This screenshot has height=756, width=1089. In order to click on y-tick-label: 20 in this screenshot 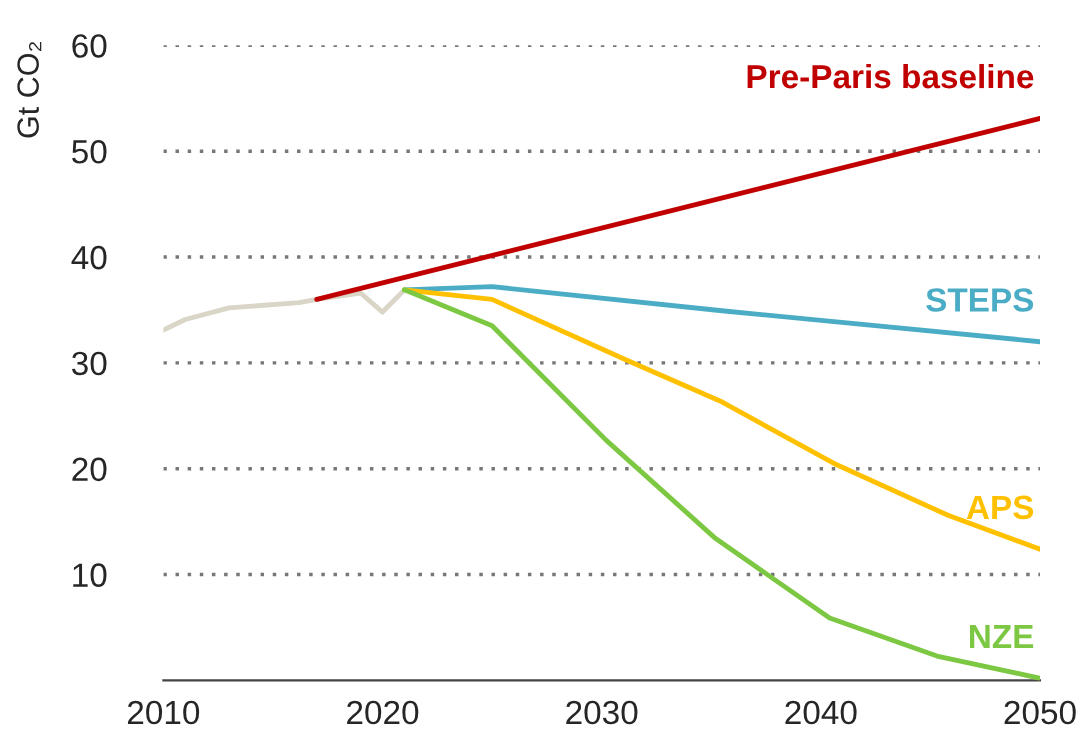, I will do `click(89, 469)`.